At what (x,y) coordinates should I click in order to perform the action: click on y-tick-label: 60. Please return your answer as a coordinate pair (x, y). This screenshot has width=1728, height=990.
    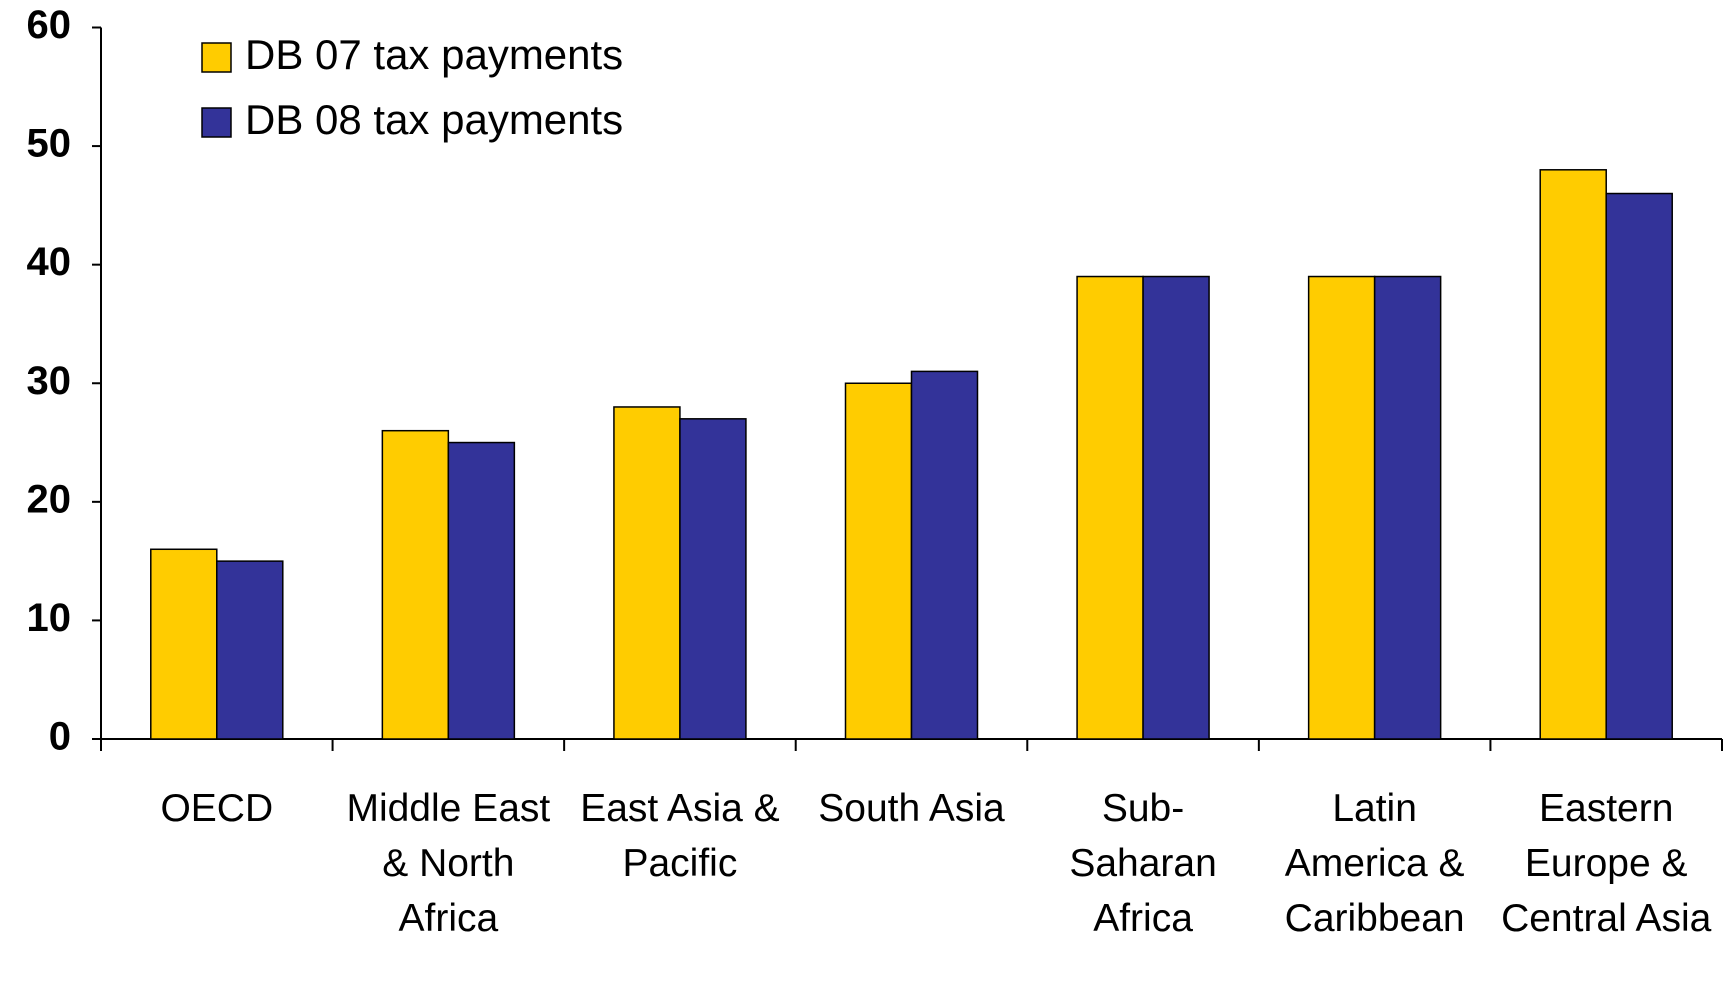
    Looking at the image, I should click on (49, 25).